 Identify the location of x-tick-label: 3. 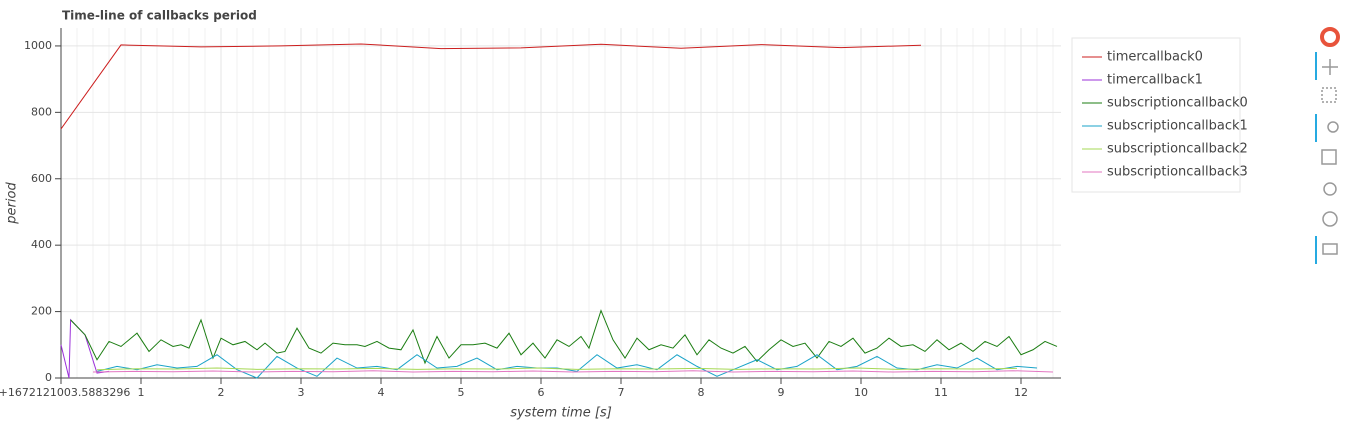
(301, 392).